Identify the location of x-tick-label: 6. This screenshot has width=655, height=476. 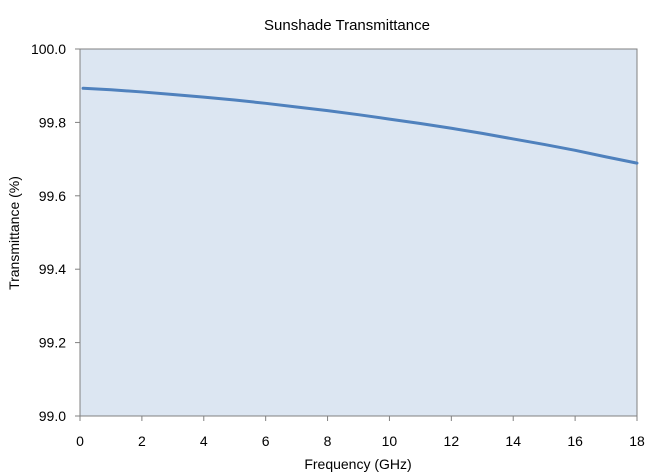
(266, 441).